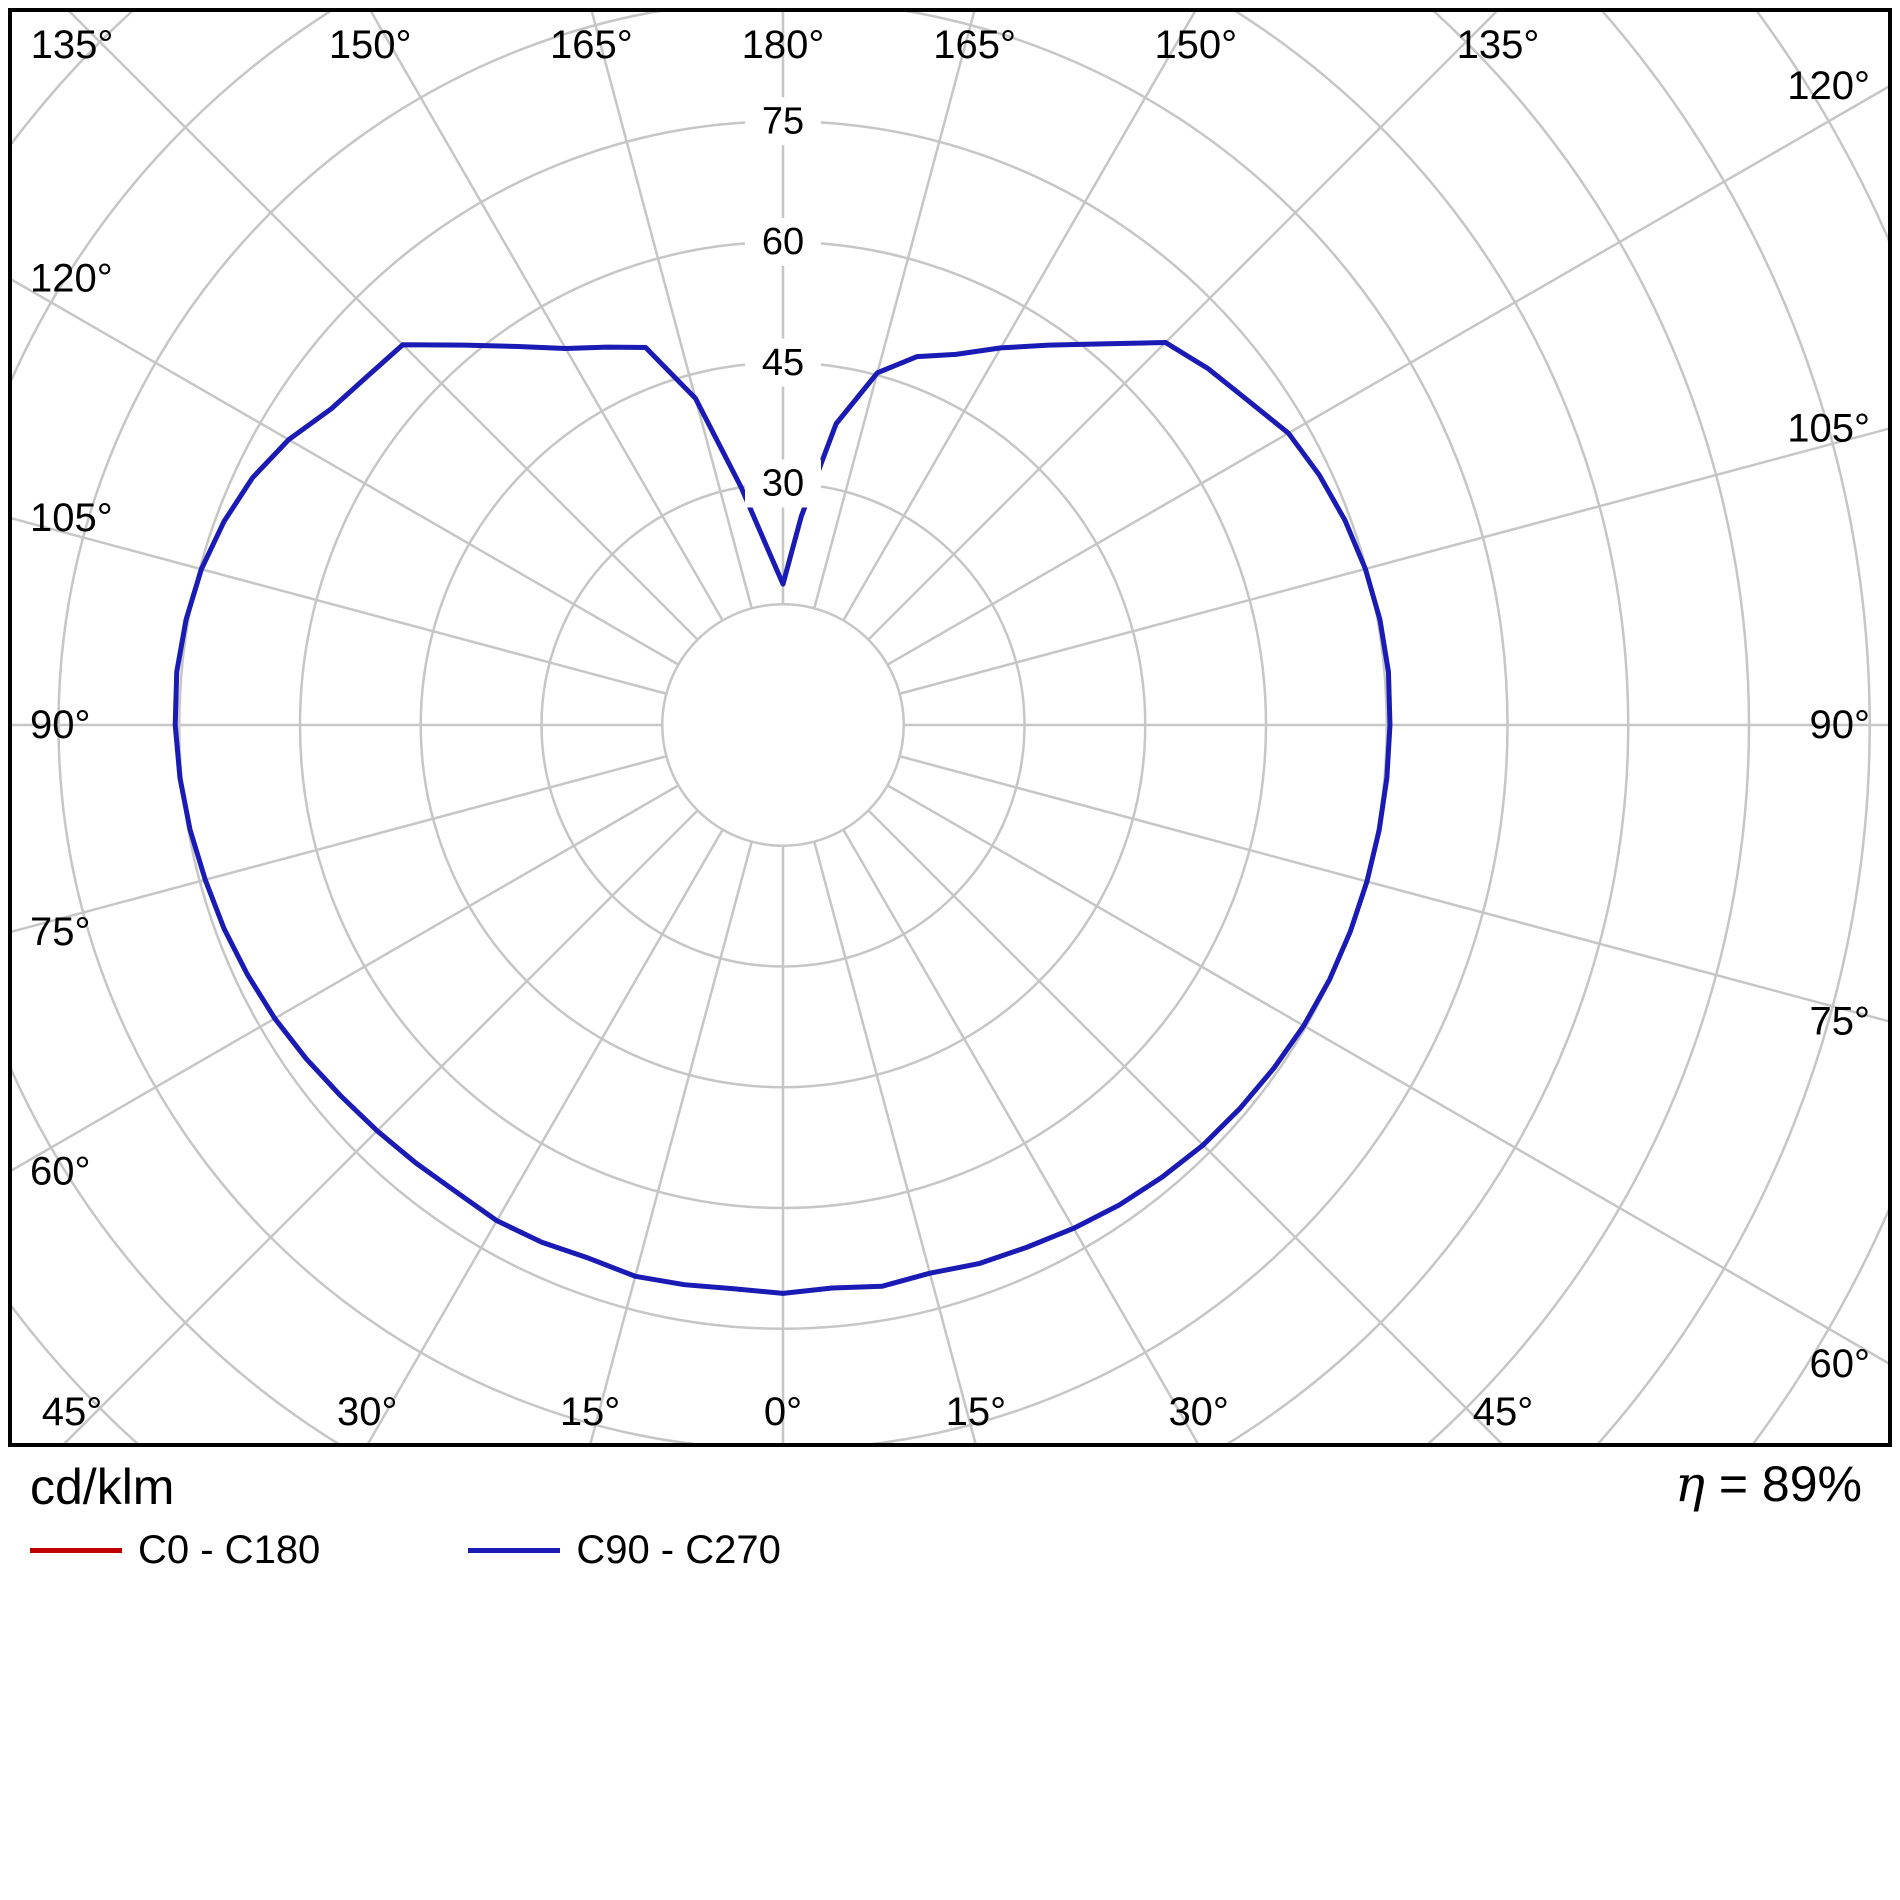 Image resolution: width=1900 pixels, height=1900 pixels. Describe the element at coordinates (229, 1550) in the screenshot. I see `legend-label-c0-c180: C0 - C180` at that location.